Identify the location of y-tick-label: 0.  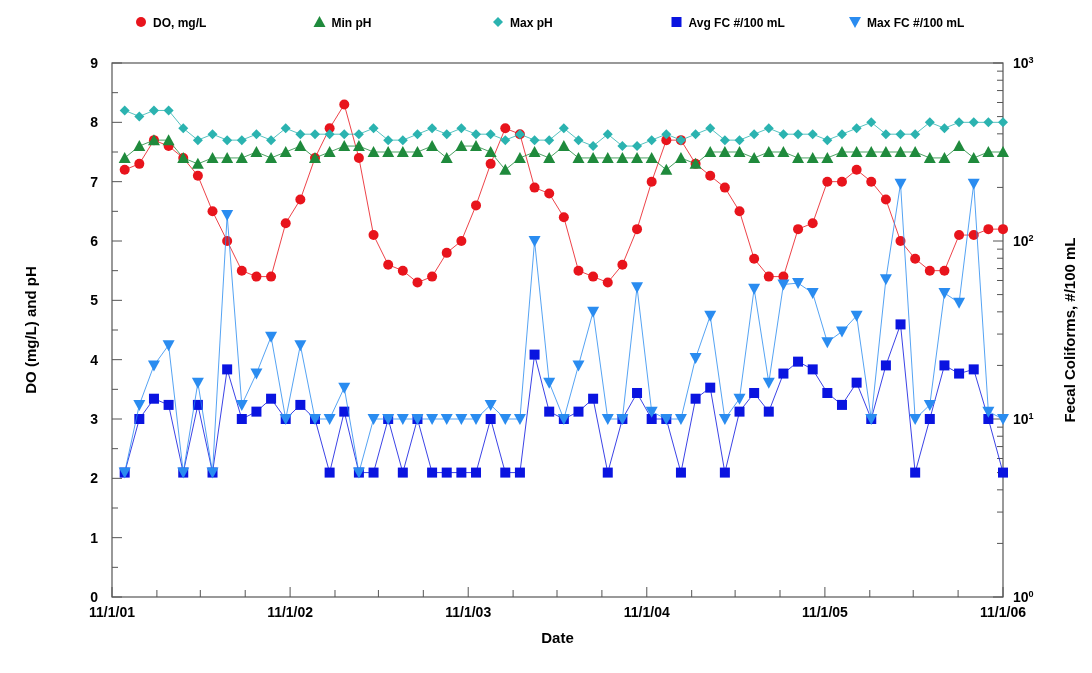
(94, 597).